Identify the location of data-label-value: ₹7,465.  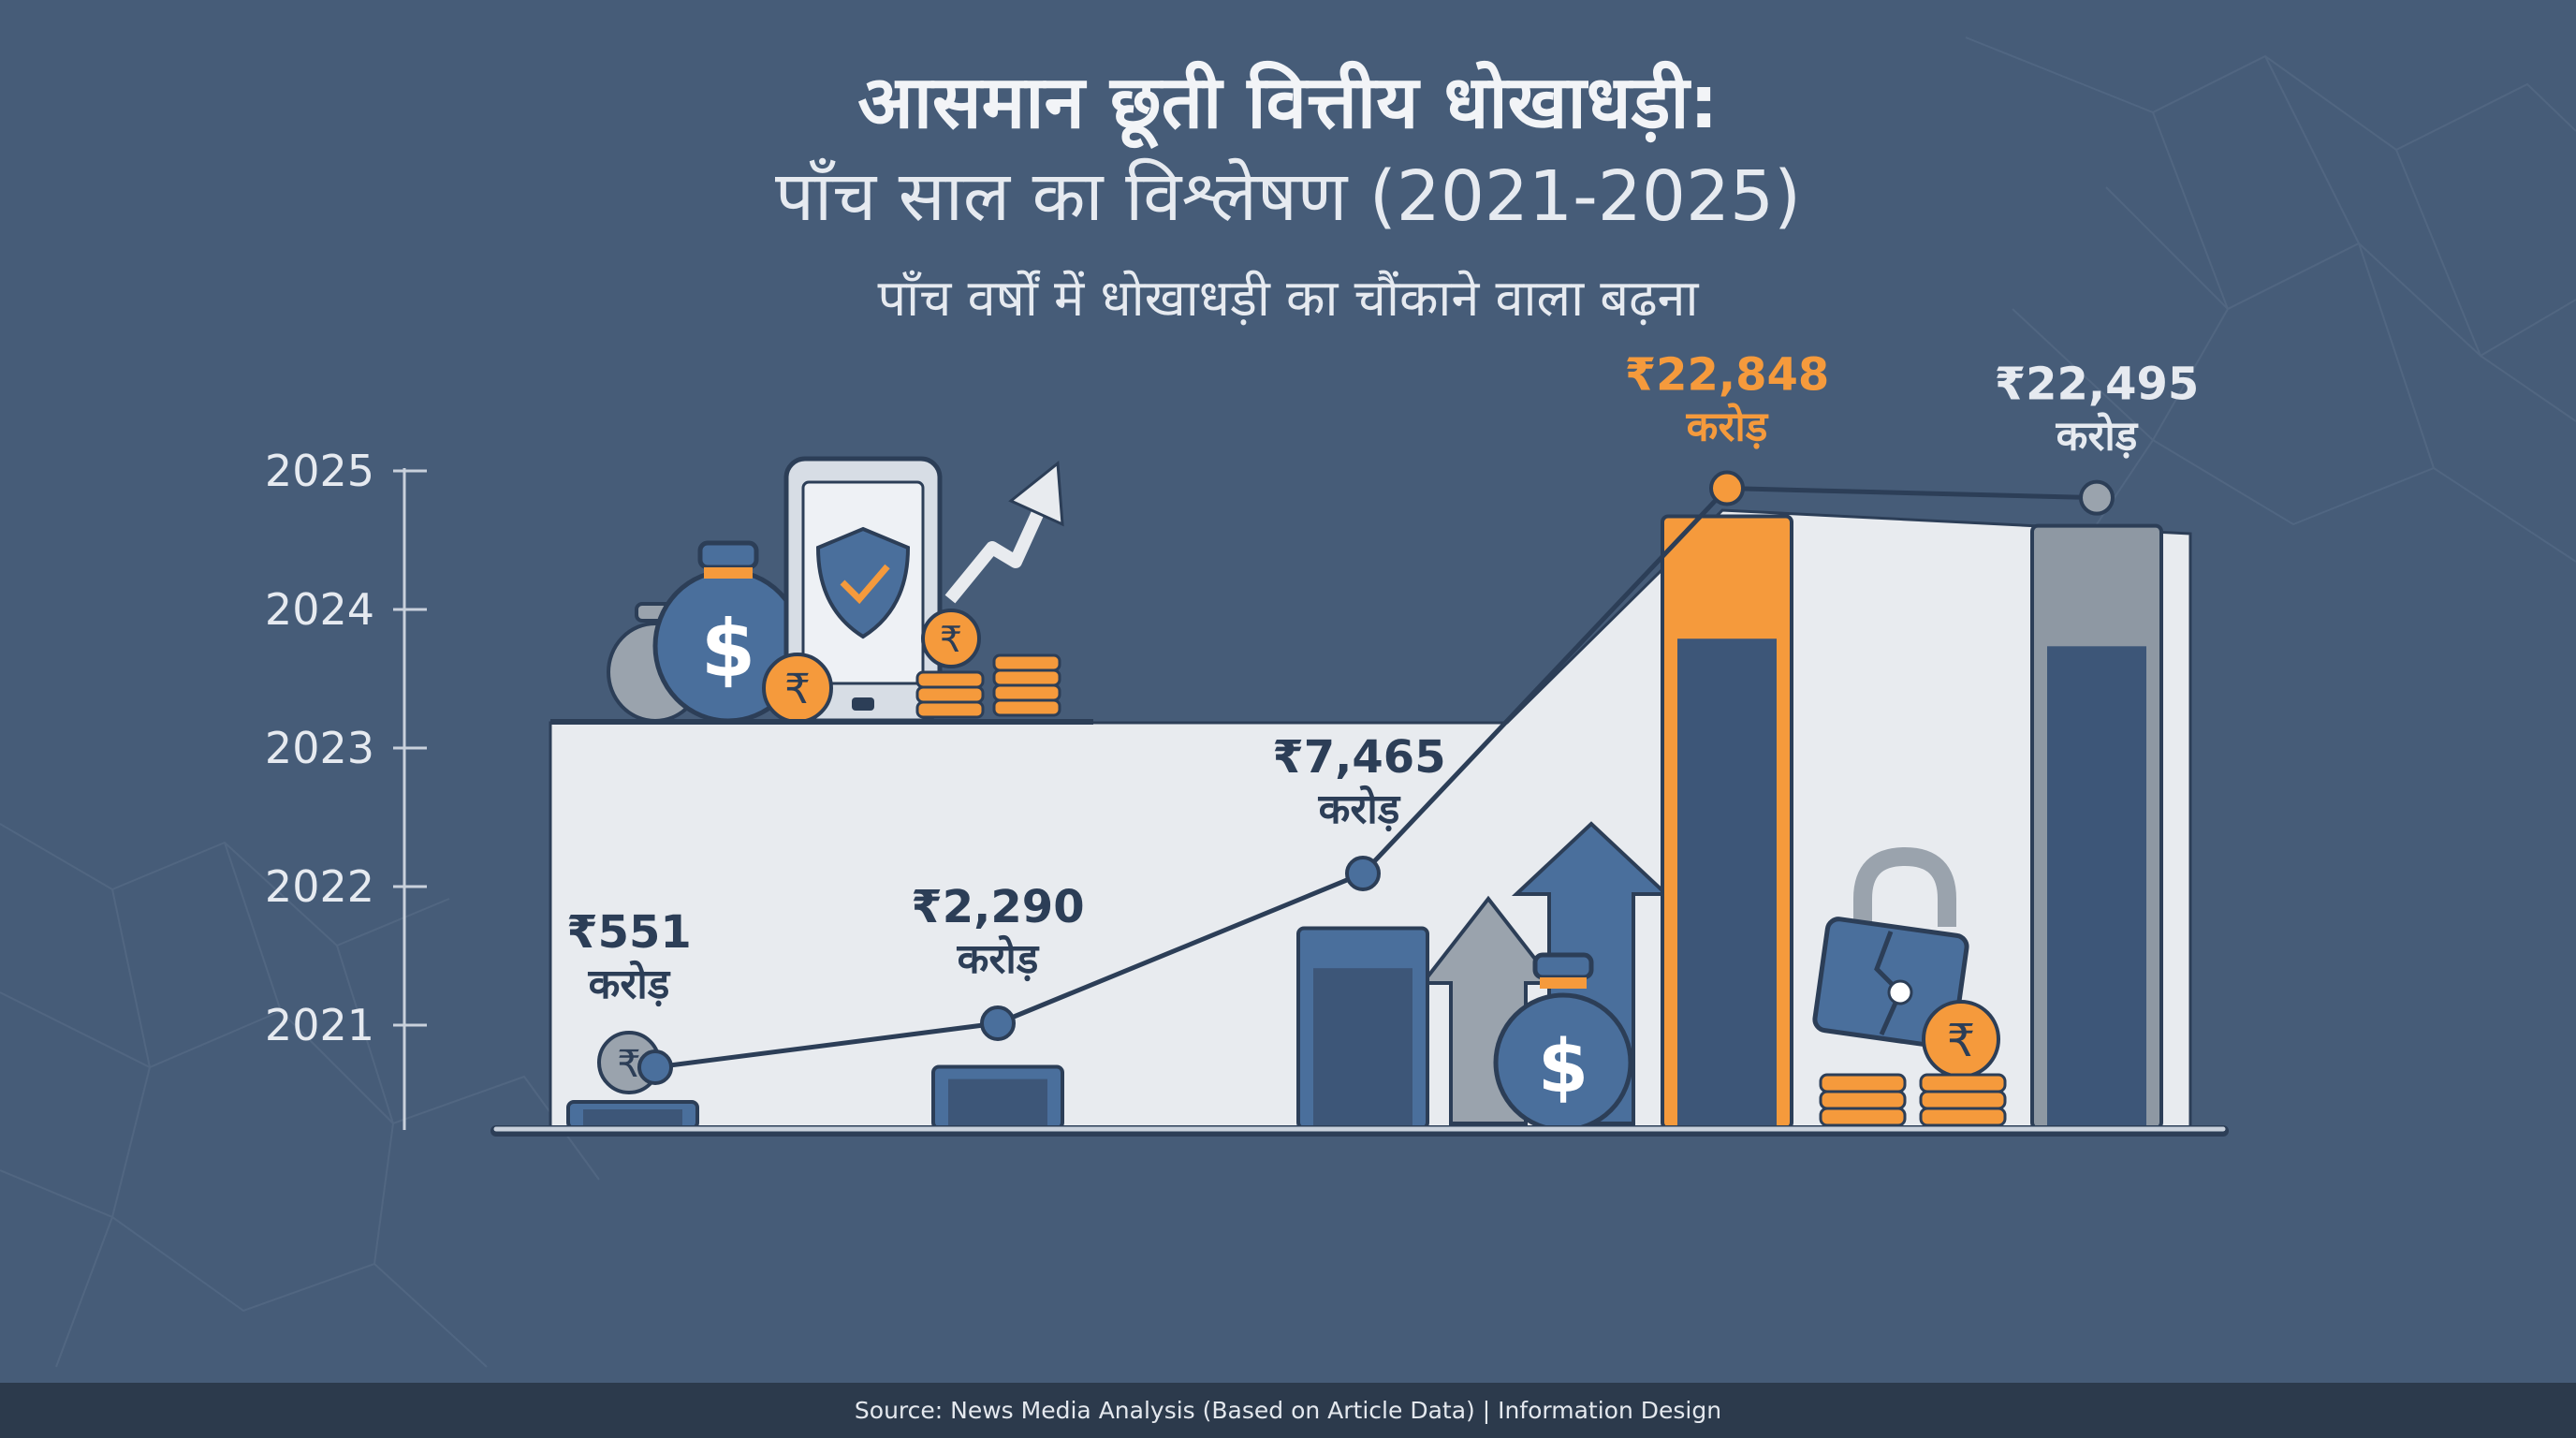
(1358, 757).